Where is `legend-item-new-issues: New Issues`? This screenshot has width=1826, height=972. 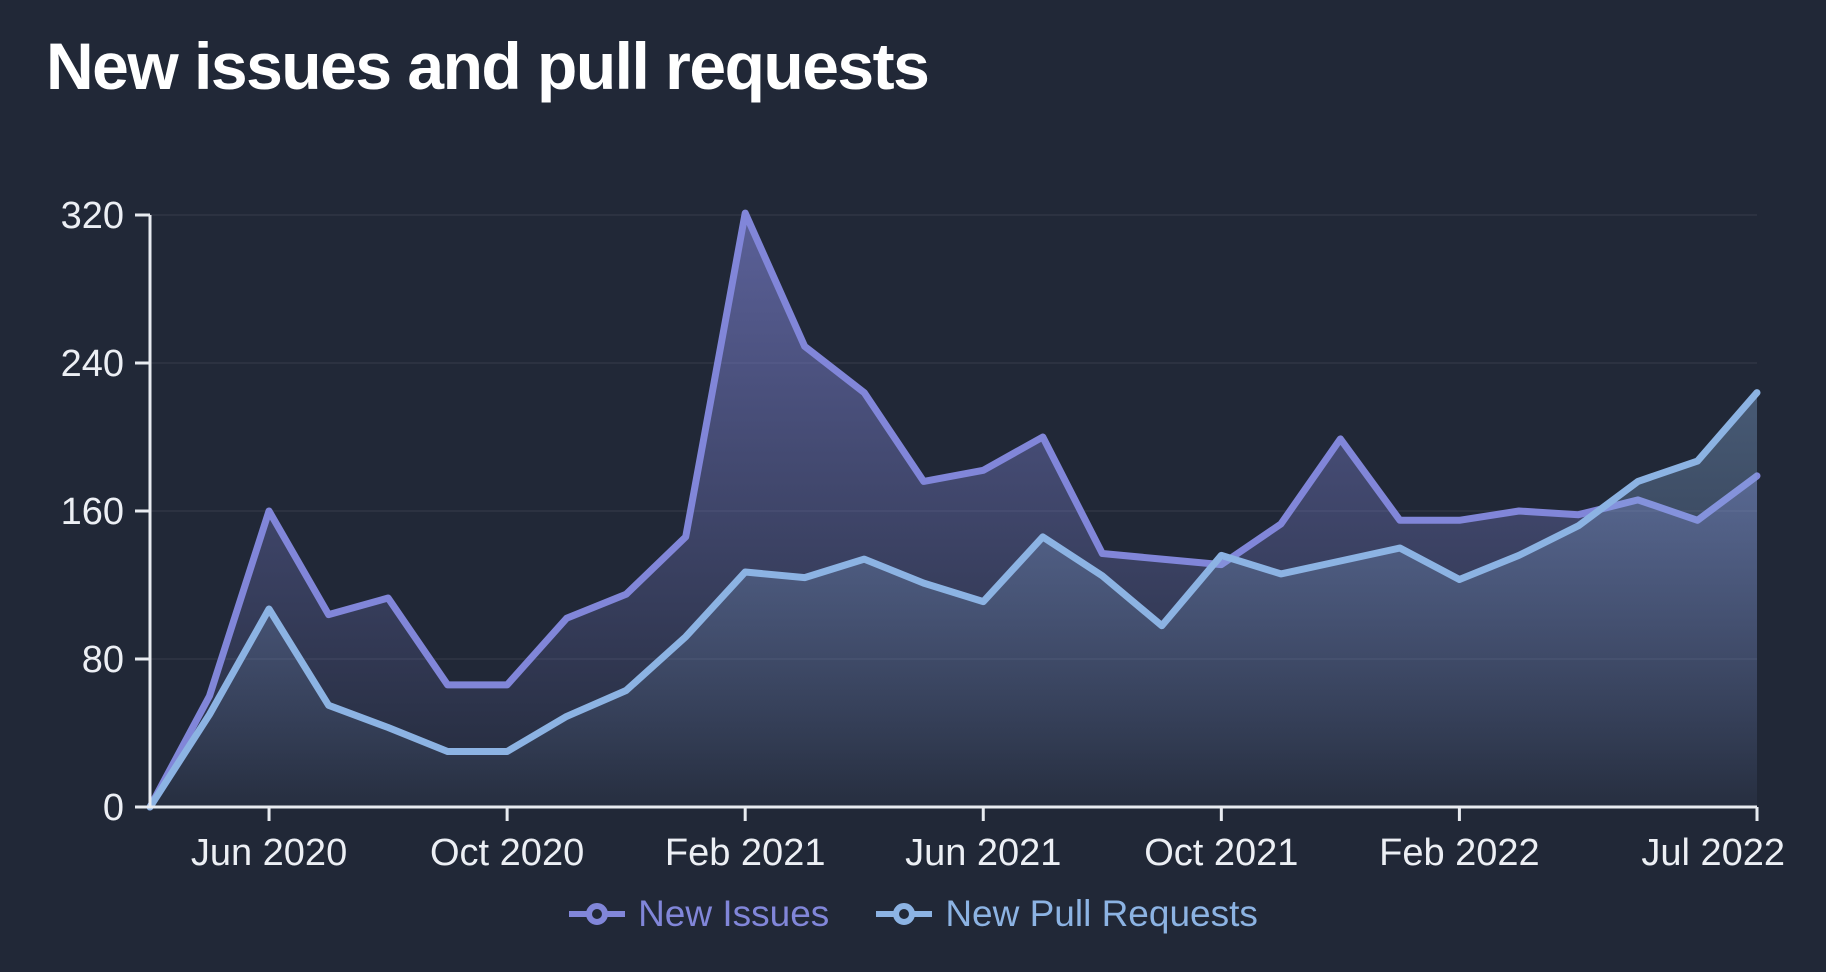
legend-item-new-issues: New Issues is located at coordinates (698, 914).